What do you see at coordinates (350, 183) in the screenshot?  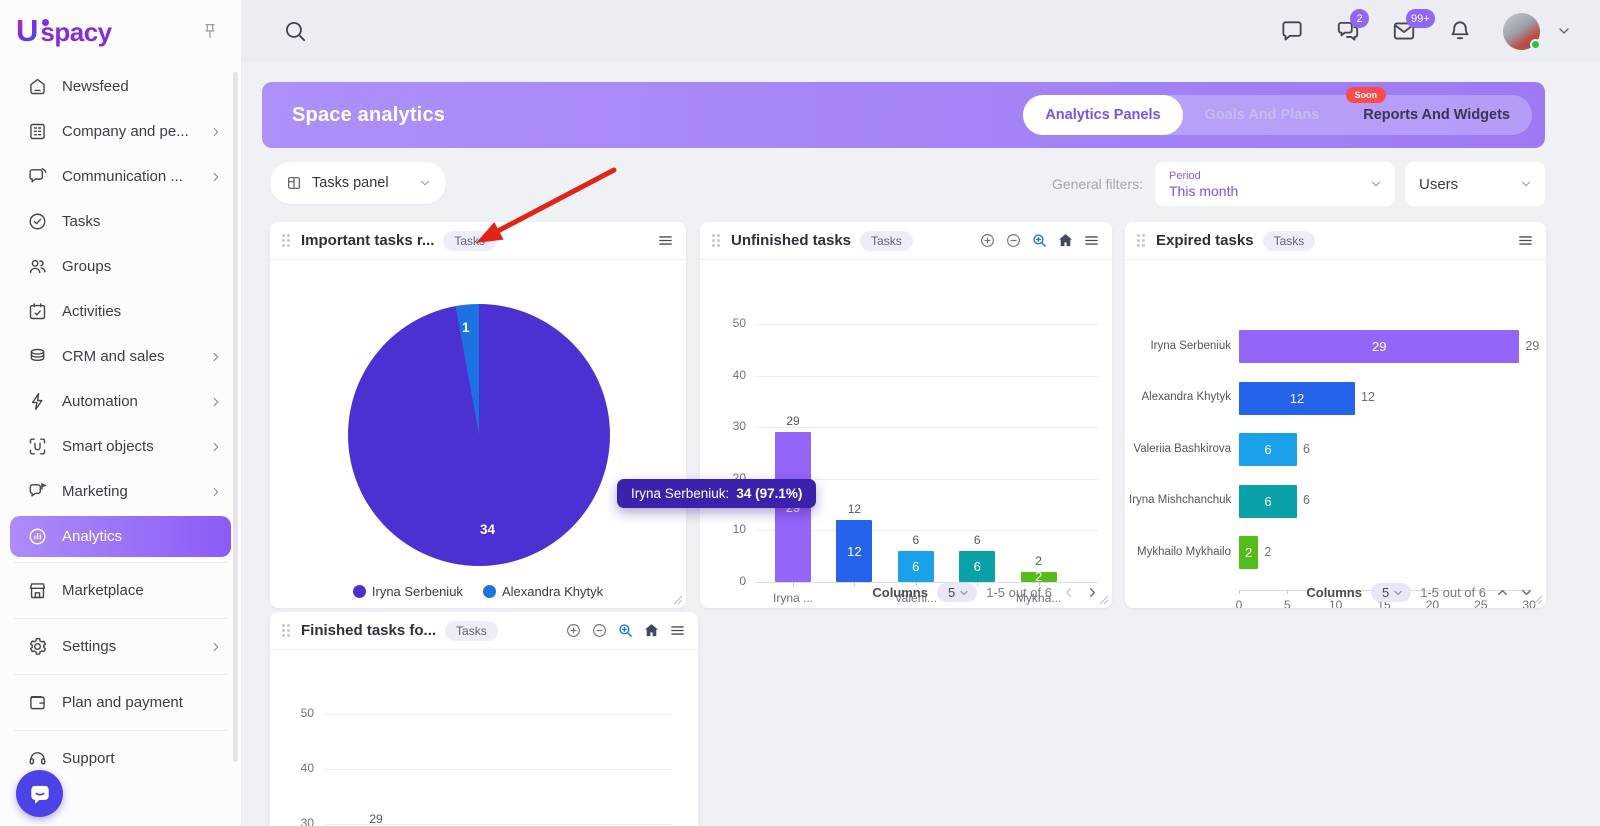 I see `panel-selector-value: Tasks panel` at bounding box center [350, 183].